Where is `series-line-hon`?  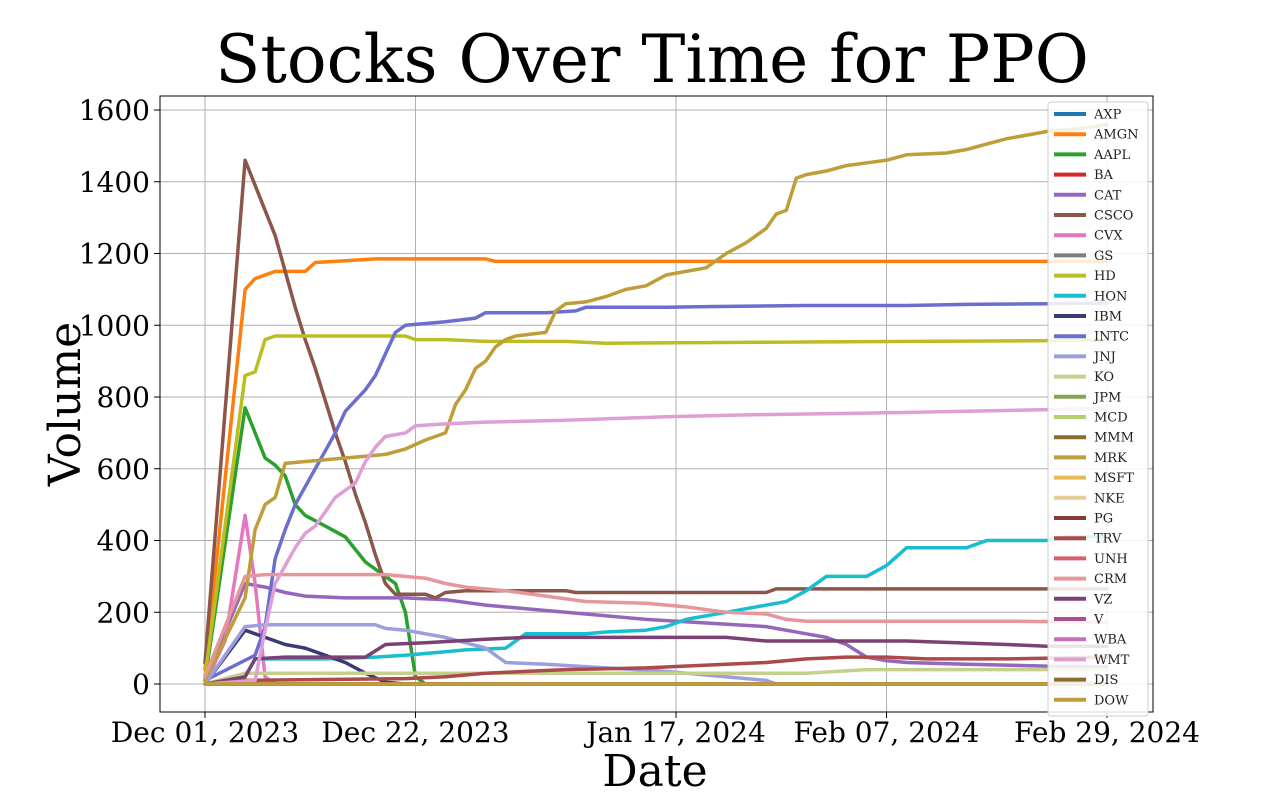 series-line-hon is located at coordinates (656, 610).